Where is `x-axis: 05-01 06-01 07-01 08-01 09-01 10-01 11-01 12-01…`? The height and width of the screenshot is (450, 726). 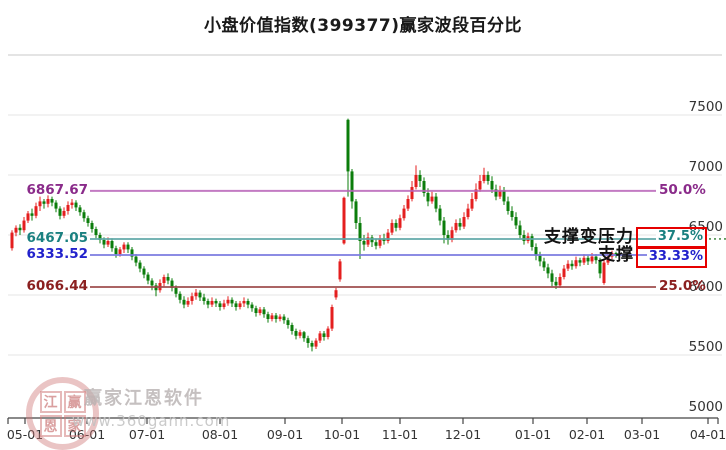
x-axis: 05-01 06-01 07-01 08-01 09-01 10-01 11-01 12-01… is located at coordinates (366, 429).